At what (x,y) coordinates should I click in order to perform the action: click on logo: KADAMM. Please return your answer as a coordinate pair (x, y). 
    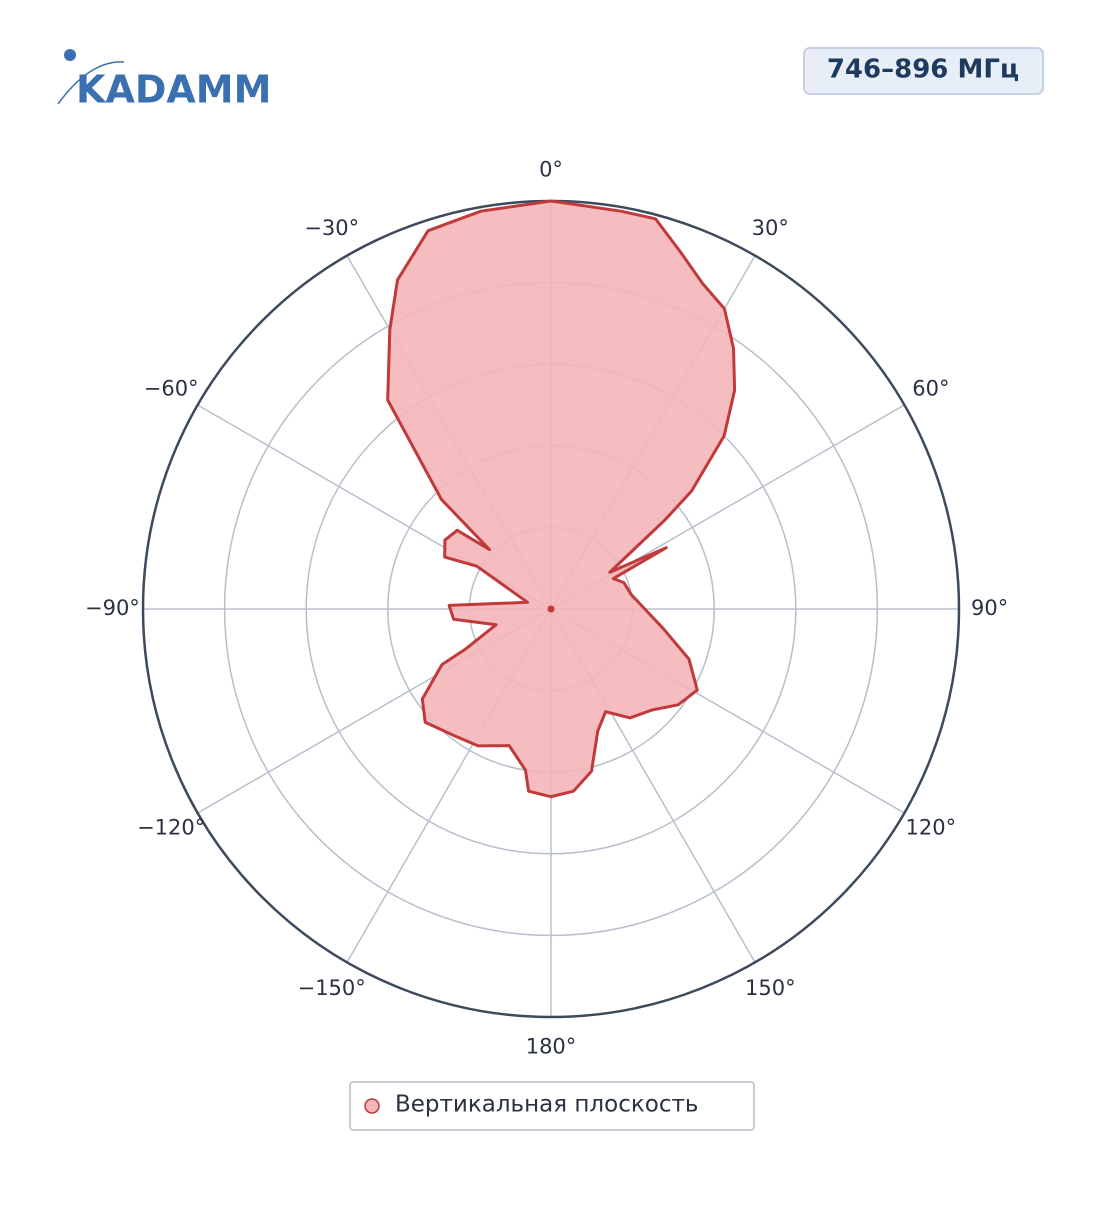
    Looking at the image, I should click on (164, 80).